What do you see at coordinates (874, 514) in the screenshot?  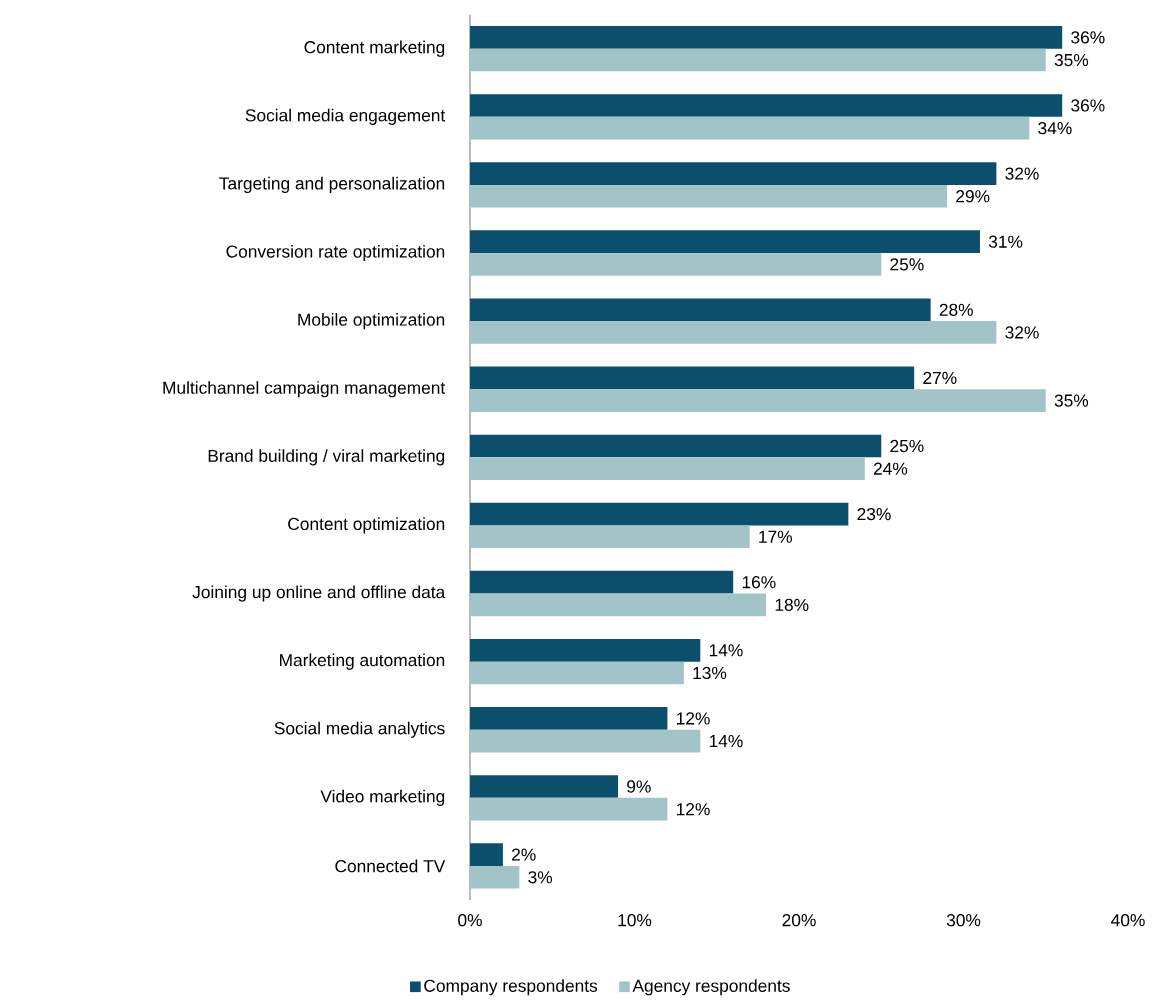 I see `data-label: 23%` at bounding box center [874, 514].